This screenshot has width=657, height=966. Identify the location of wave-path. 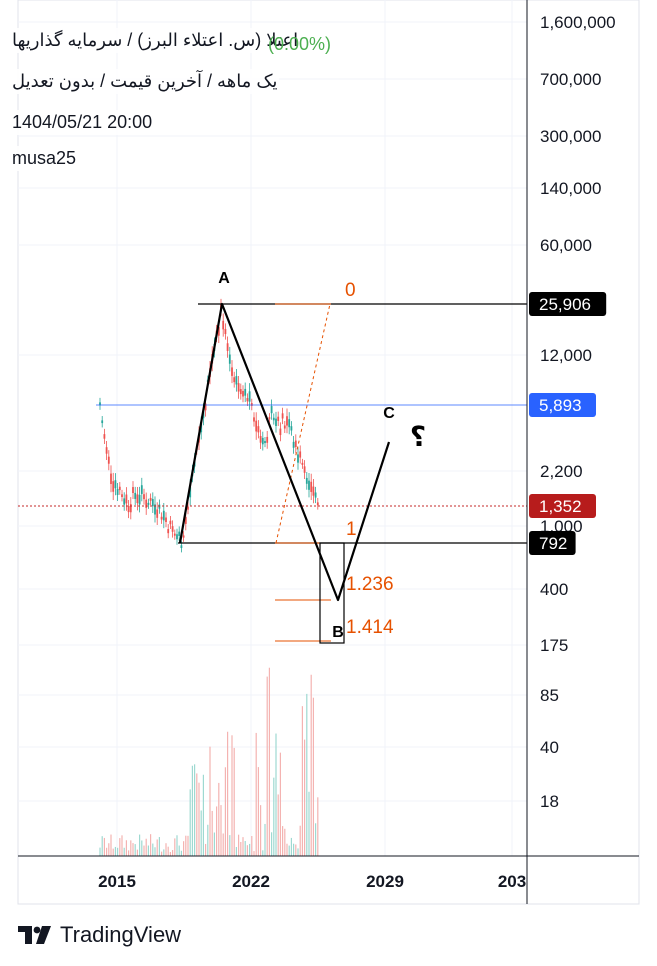
(284, 452).